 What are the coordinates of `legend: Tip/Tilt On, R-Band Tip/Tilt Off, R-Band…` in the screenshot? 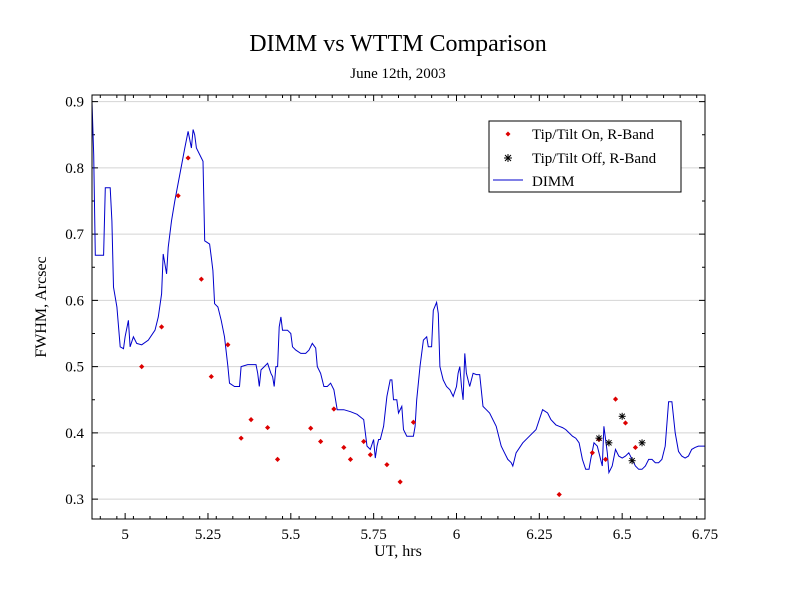 It's located at (585, 156).